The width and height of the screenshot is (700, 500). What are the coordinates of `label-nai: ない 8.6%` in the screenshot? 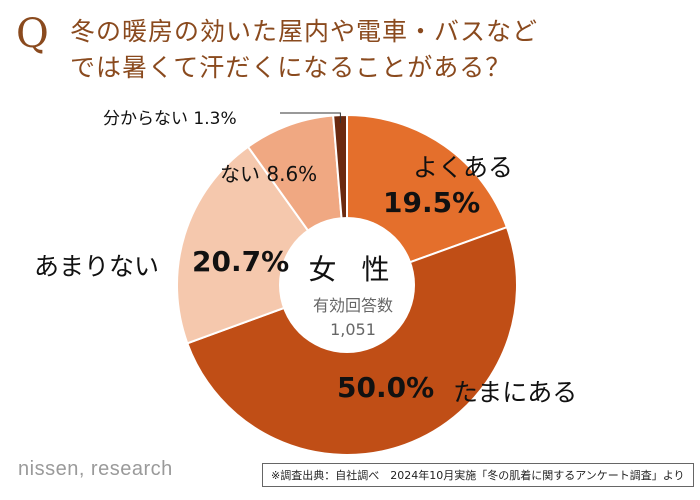 It's located at (268, 172).